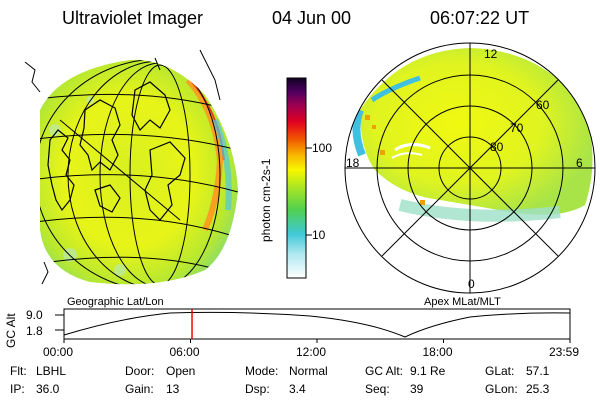 The width and height of the screenshot is (600, 400). I want to click on status-value: 57.1, so click(538, 371).